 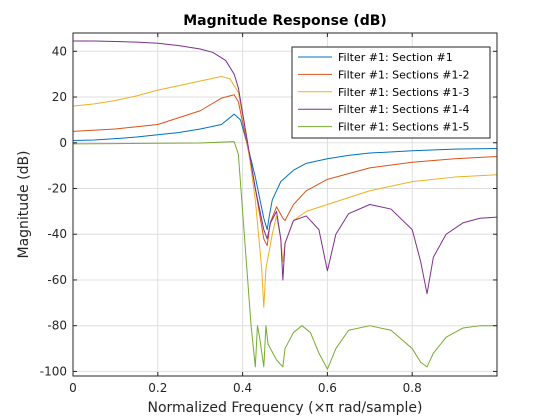 I want to click on x-axis-label: Normalized Frequency (×π rad/sample), so click(x=285, y=408).